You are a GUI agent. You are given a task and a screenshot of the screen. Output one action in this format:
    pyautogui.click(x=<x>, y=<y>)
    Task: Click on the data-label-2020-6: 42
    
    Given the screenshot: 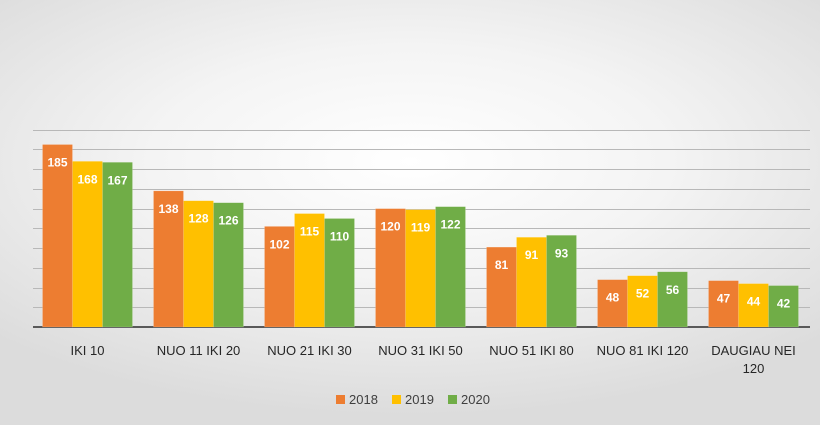 What is the action you would take?
    pyautogui.click(x=784, y=304)
    